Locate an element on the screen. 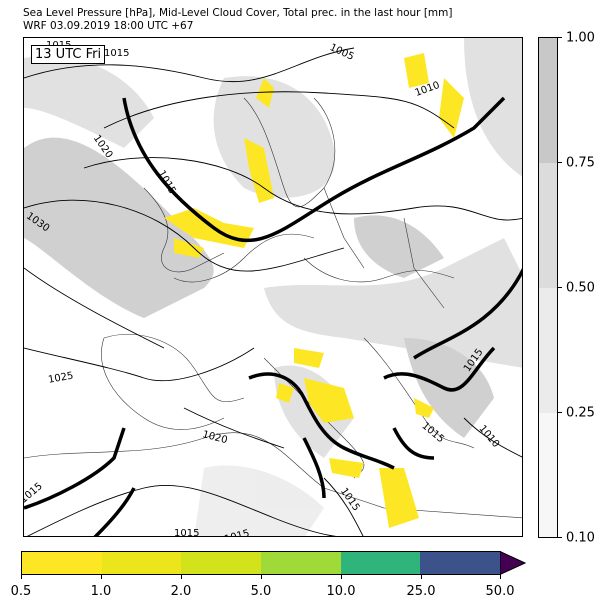  precip-tick-label: 2.0 is located at coordinates (181, 591).